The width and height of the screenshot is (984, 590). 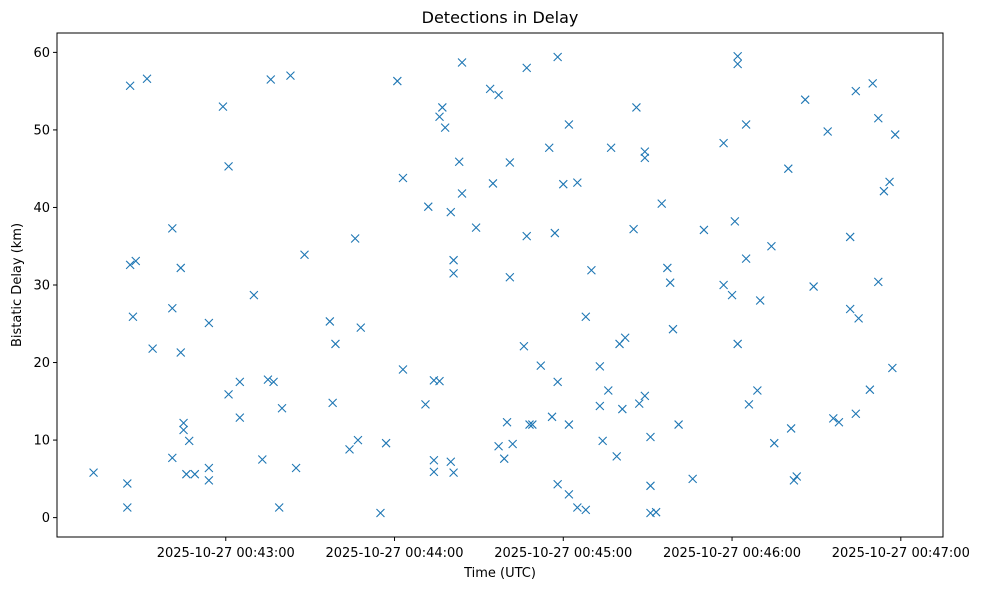 I want to click on y-tick-label: 30, so click(x=41, y=286).